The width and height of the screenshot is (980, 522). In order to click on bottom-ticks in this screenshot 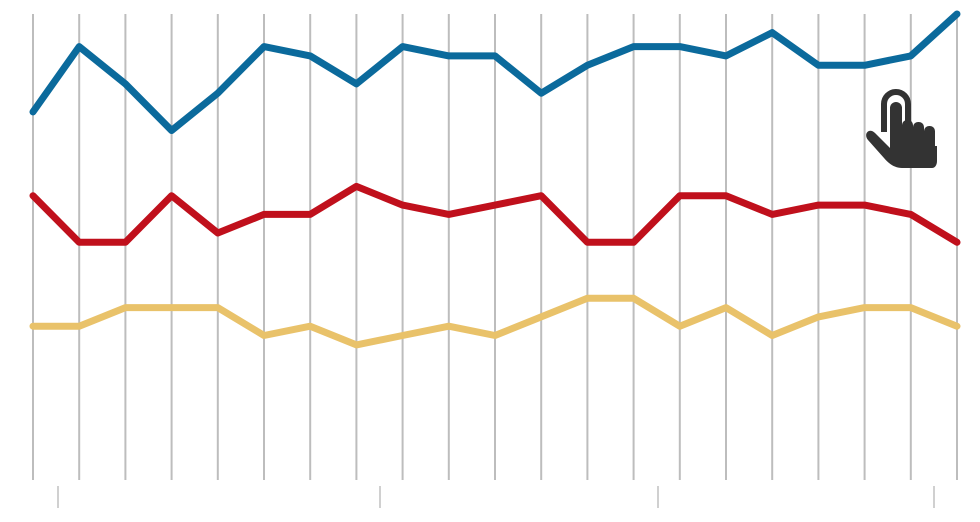, I will do `click(496, 497)`.